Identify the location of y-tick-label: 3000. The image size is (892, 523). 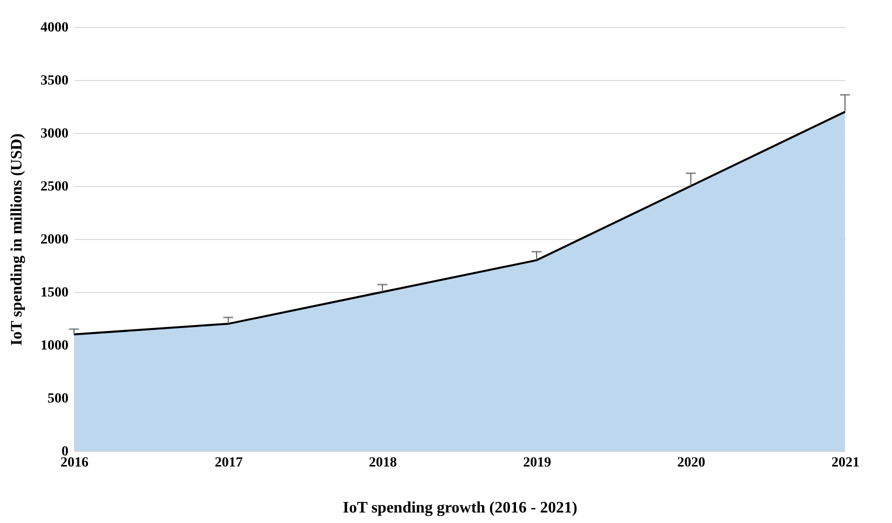
(54, 134).